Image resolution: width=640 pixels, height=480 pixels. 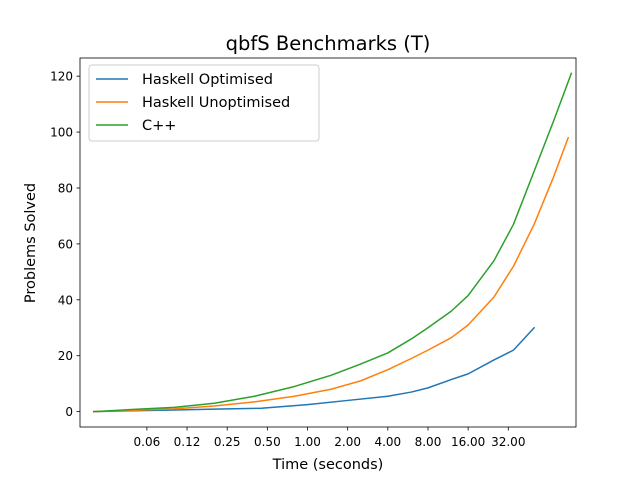 What do you see at coordinates (65, 356) in the screenshot?
I see `y-tick-label: 20` at bounding box center [65, 356].